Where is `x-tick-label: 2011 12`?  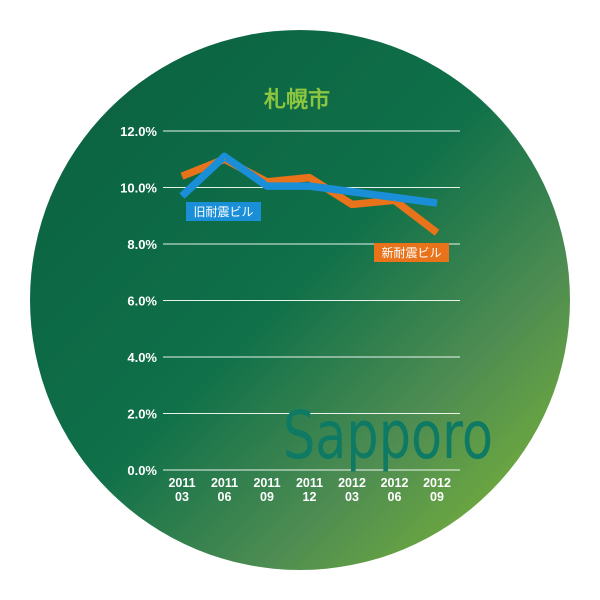
x-tick-label: 2011 12 is located at coordinates (309, 490).